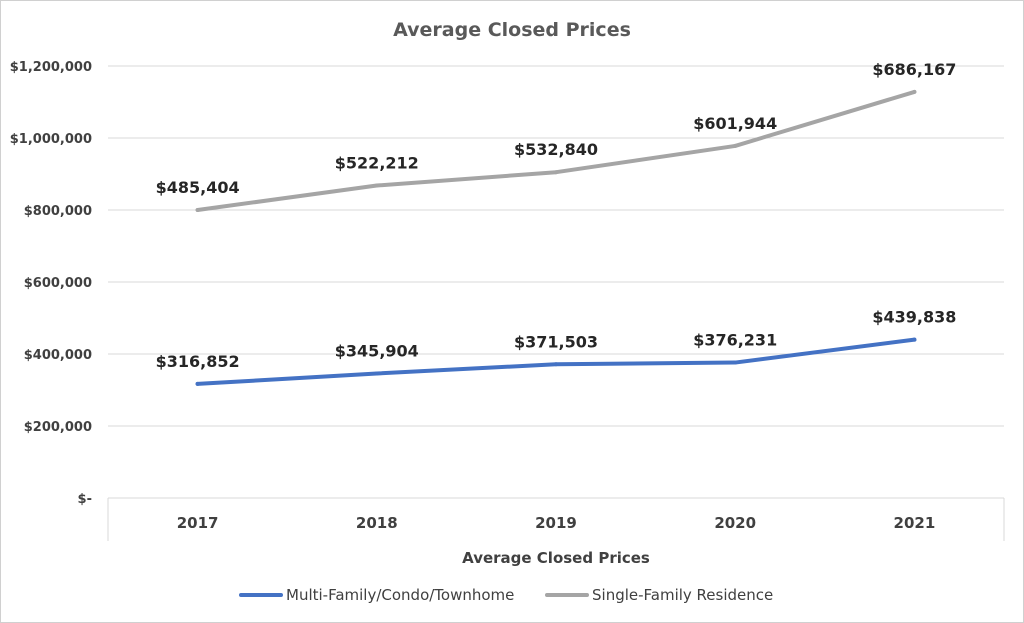  I want to click on data-label: $686,167, so click(914, 69).